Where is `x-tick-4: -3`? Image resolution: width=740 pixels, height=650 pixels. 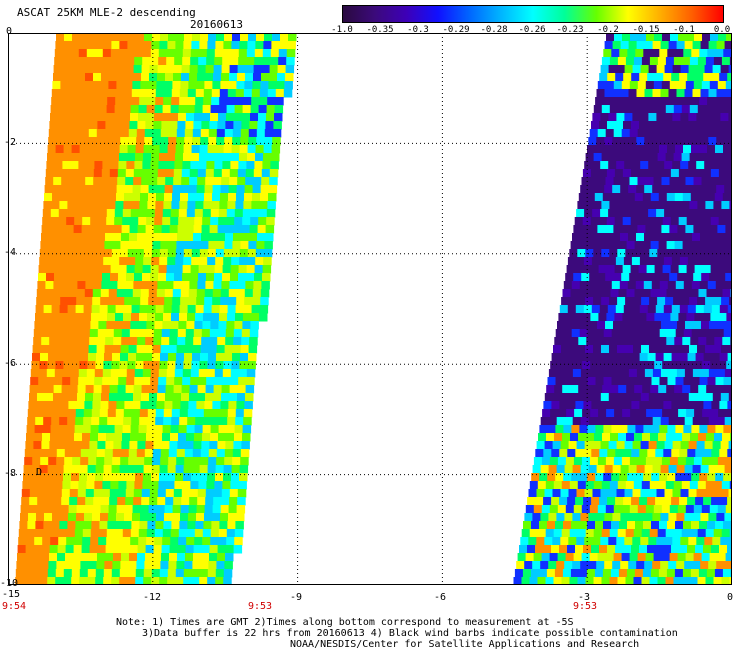 x-tick-4: -3 is located at coordinates (584, 597).